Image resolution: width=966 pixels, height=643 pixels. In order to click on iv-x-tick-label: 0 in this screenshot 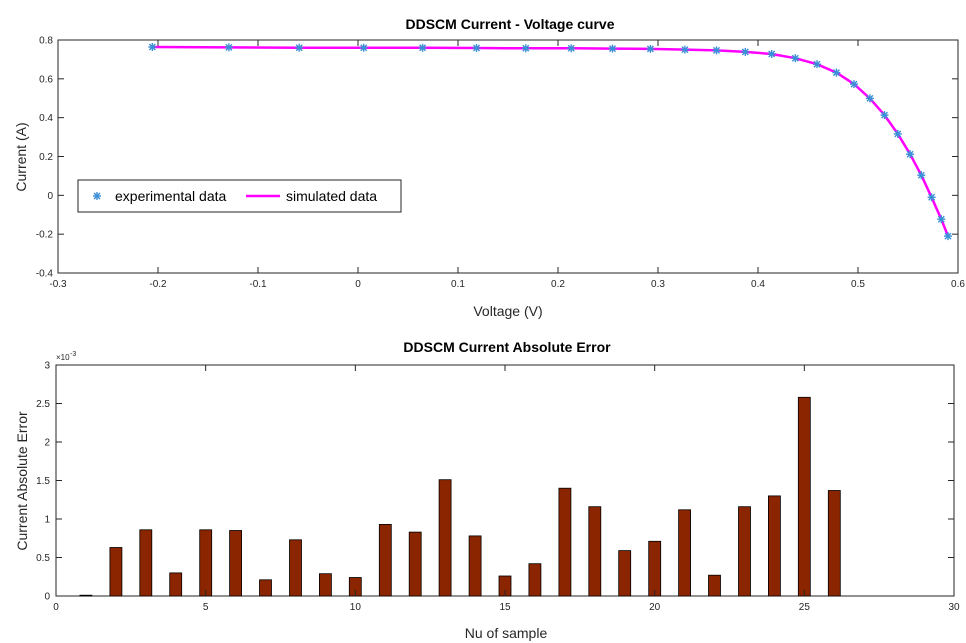, I will do `click(358, 284)`.